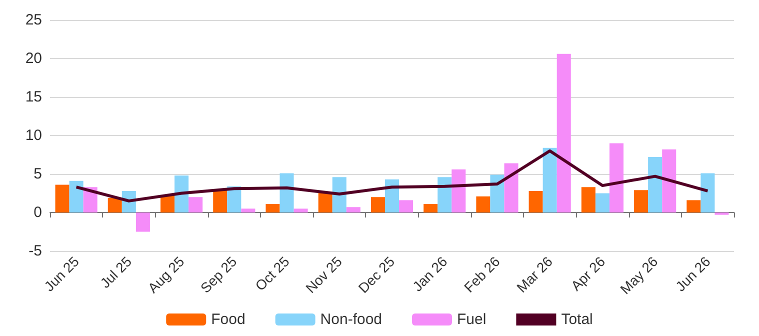 The image size is (759, 336). I want to click on legend-label: Total, so click(577, 319).